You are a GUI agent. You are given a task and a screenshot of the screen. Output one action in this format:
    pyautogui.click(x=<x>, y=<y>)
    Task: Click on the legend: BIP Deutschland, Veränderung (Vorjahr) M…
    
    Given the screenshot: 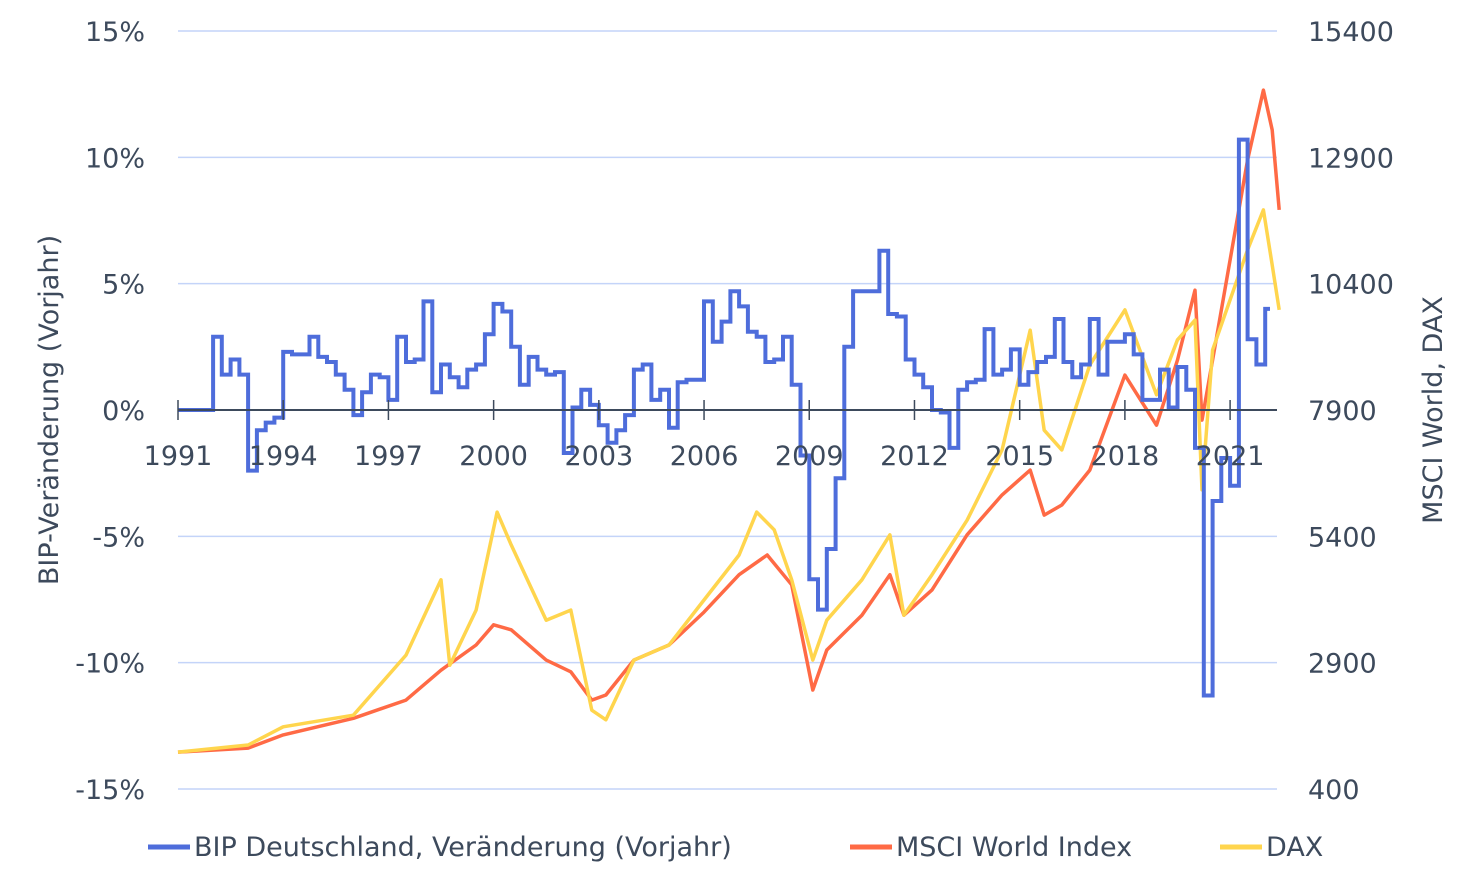 What is the action you would take?
    pyautogui.click(x=735, y=847)
    